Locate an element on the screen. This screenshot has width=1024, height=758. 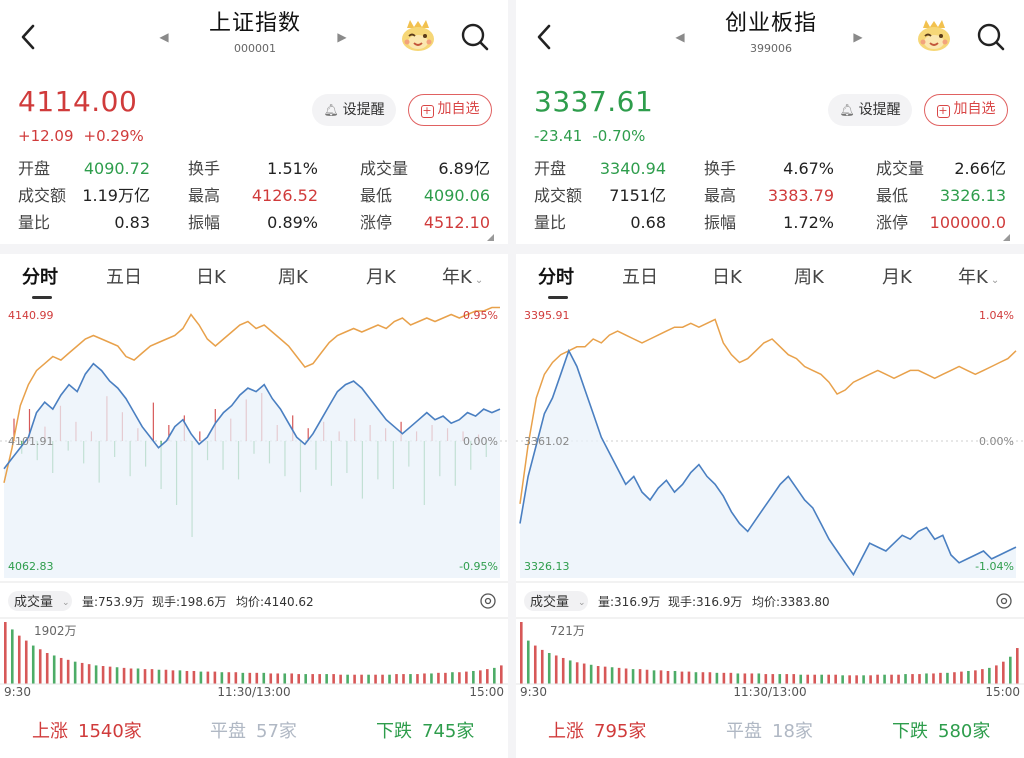
stat-label: 最高 is located at coordinates (720, 195).